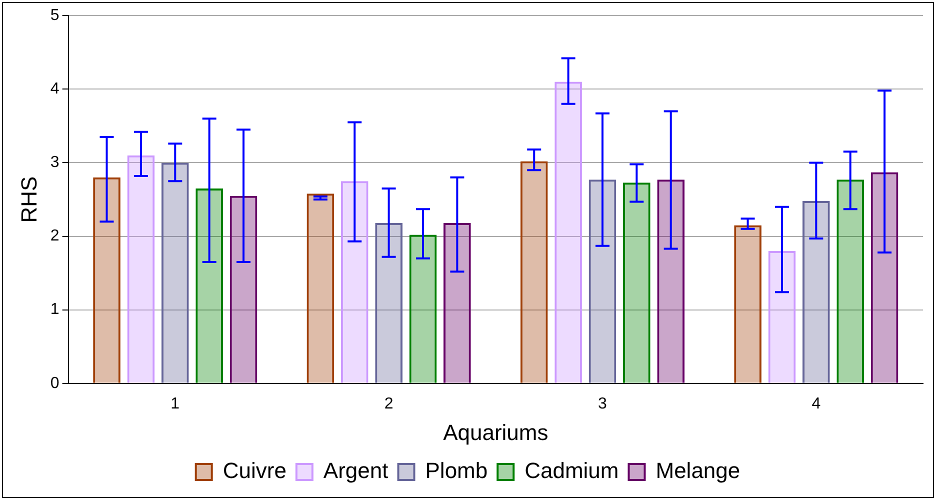  What do you see at coordinates (495, 432) in the screenshot?
I see `x-axis-title: Aquariums` at bounding box center [495, 432].